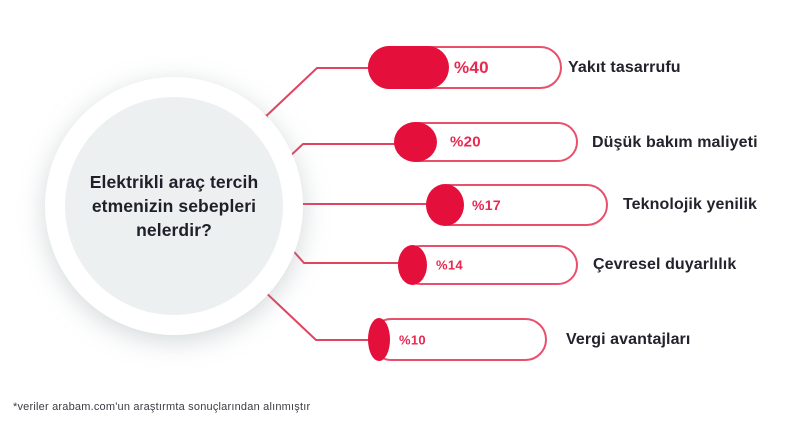 This screenshot has width=788, height=424. Describe the element at coordinates (486, 142) in the screenshot. I see `bar-pill: %20` at that location.